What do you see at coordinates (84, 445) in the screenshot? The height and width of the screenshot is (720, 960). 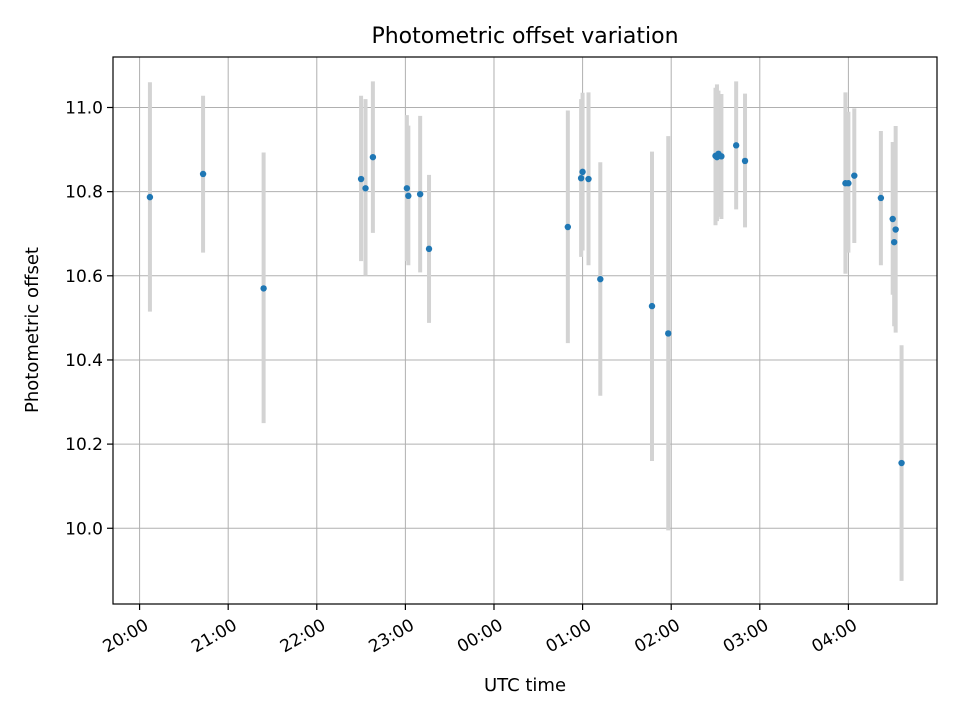 I see `y-tick-label: 10.2` at bounding box center [84, 445].